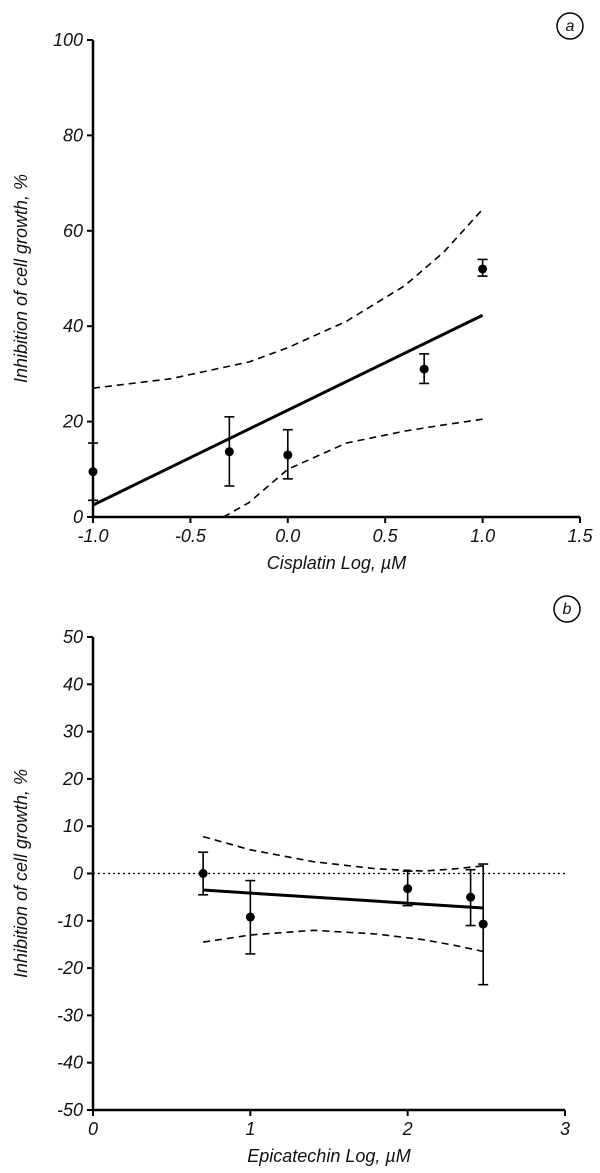 The width and height of the screenshot is (600, 1173). I want to click on panel-label: a, so click(570, 26).